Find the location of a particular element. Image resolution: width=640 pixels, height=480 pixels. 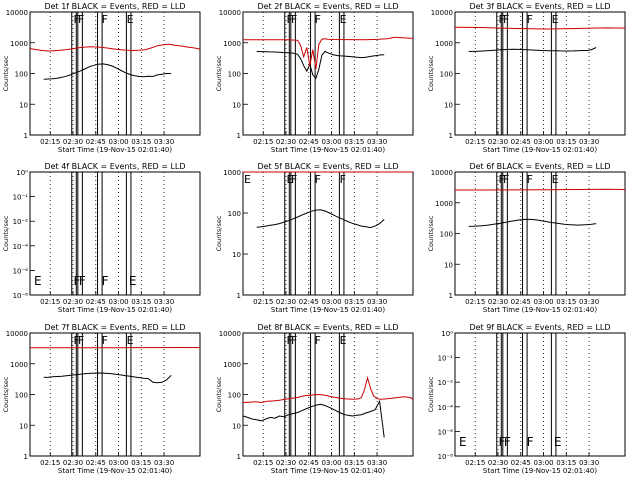

y-tick-label: 10⁻¹ is located at coordinates (446, 359).